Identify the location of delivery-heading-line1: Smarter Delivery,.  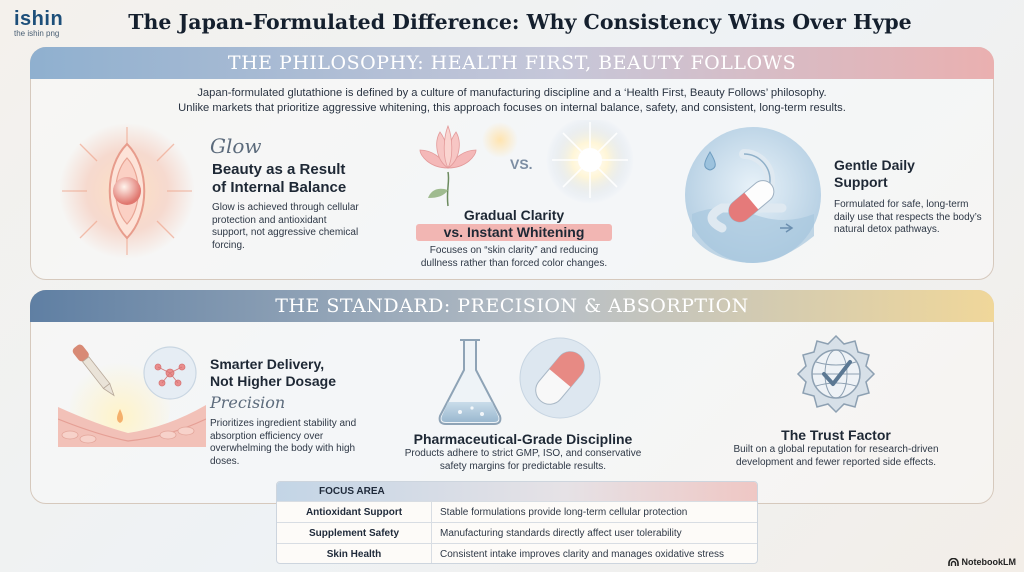
(267, 364).